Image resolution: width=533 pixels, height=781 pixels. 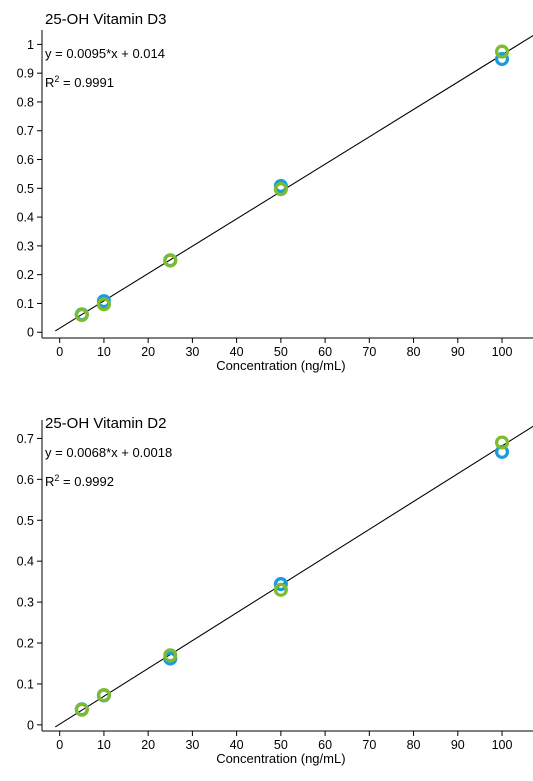 What do you see at coordinates (108, 452) in the screenshot?
I see `regression-equation: y = 0.0068*x + 0.0018` at bounding box center [108, 452].